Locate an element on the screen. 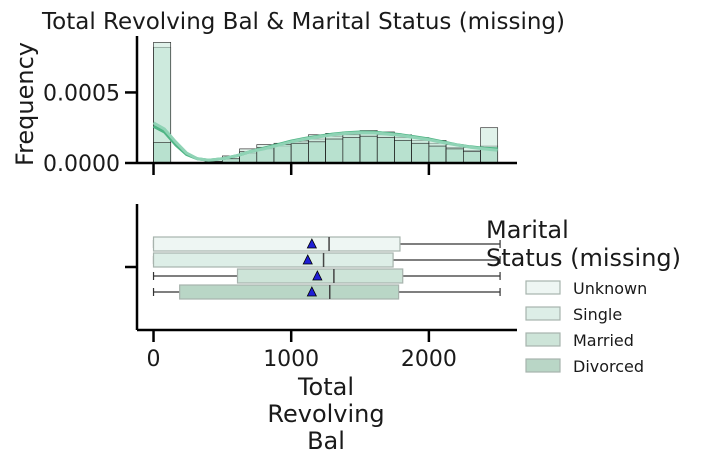  box-divorced is located at coordinates (326, 292).